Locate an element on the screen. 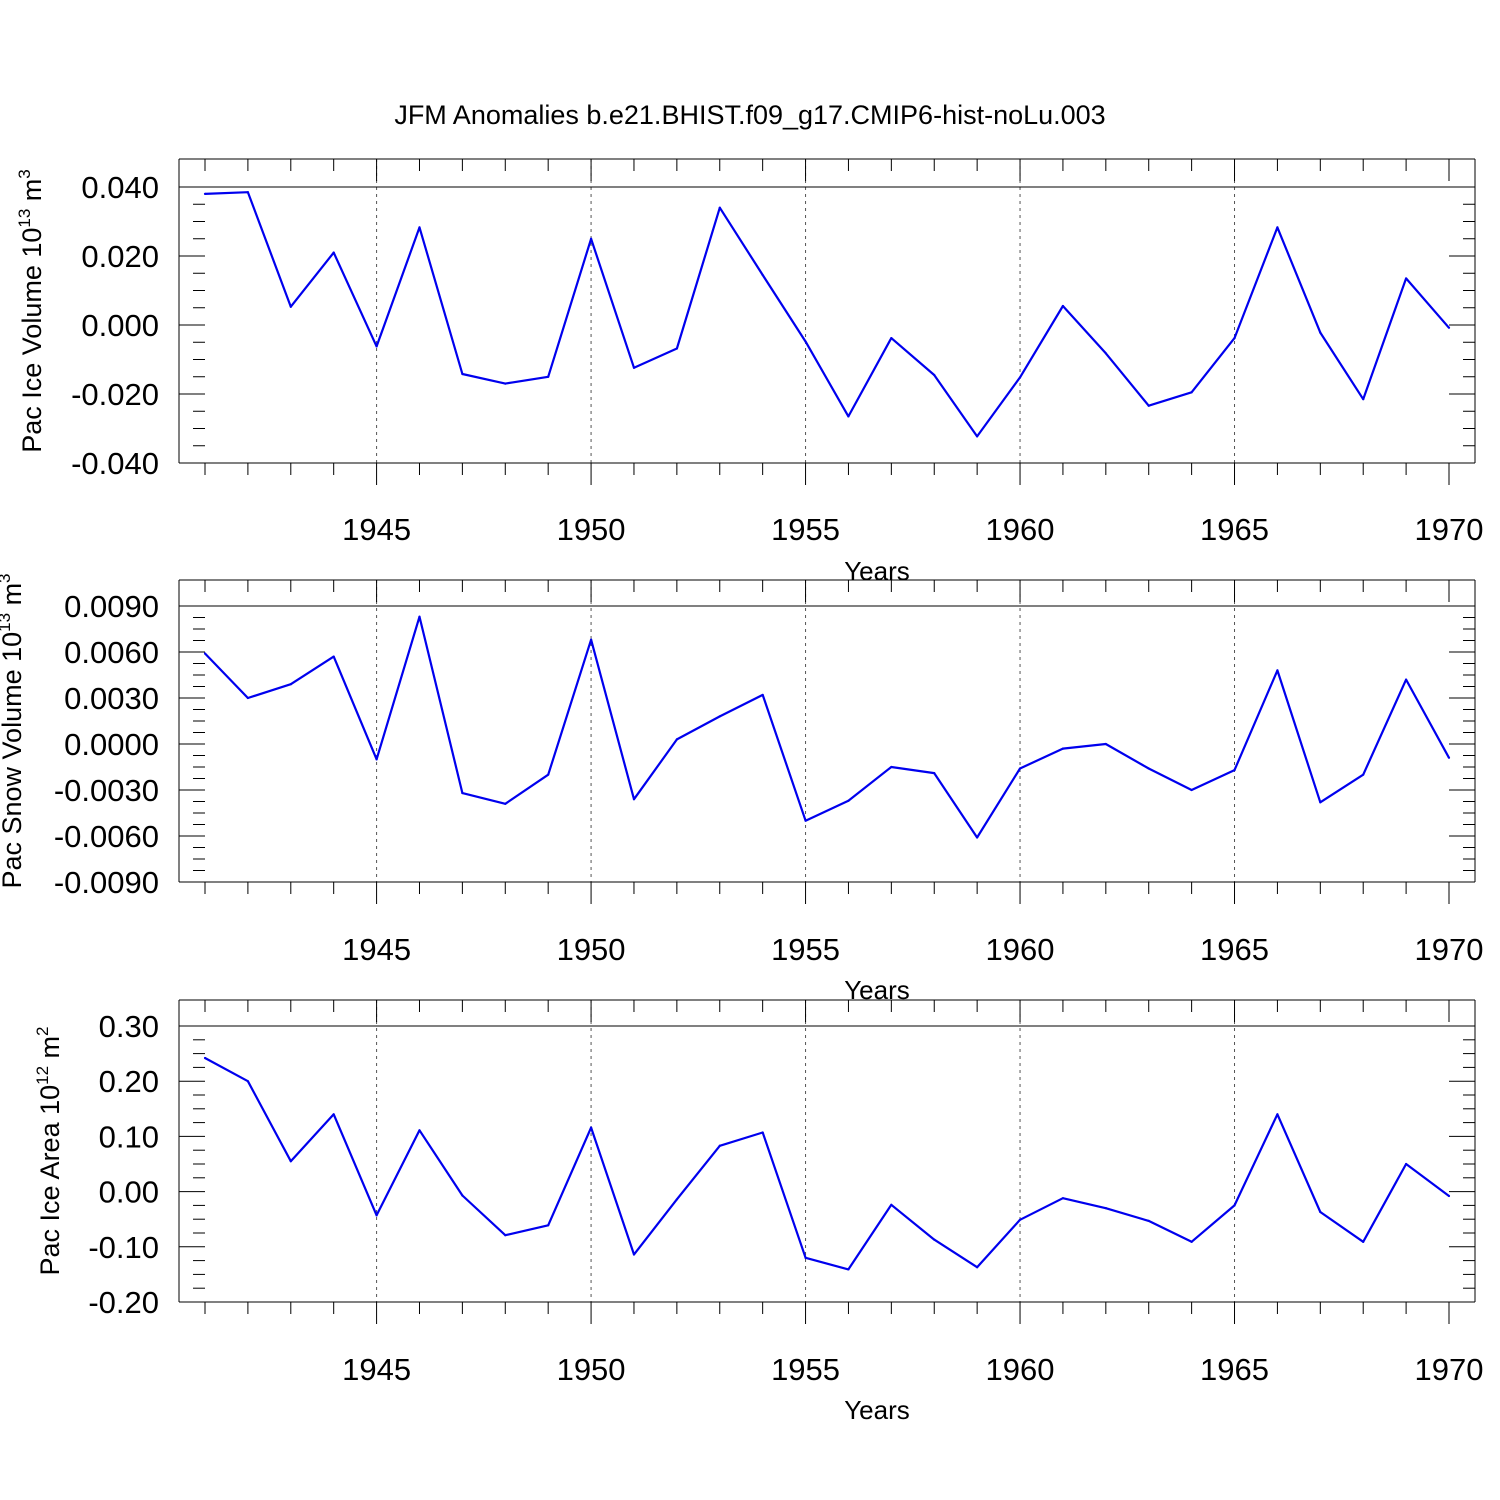 This screenshot has height=1500, width=1500. y-tick-label: -0.020 is located at coordinates (115, 394).